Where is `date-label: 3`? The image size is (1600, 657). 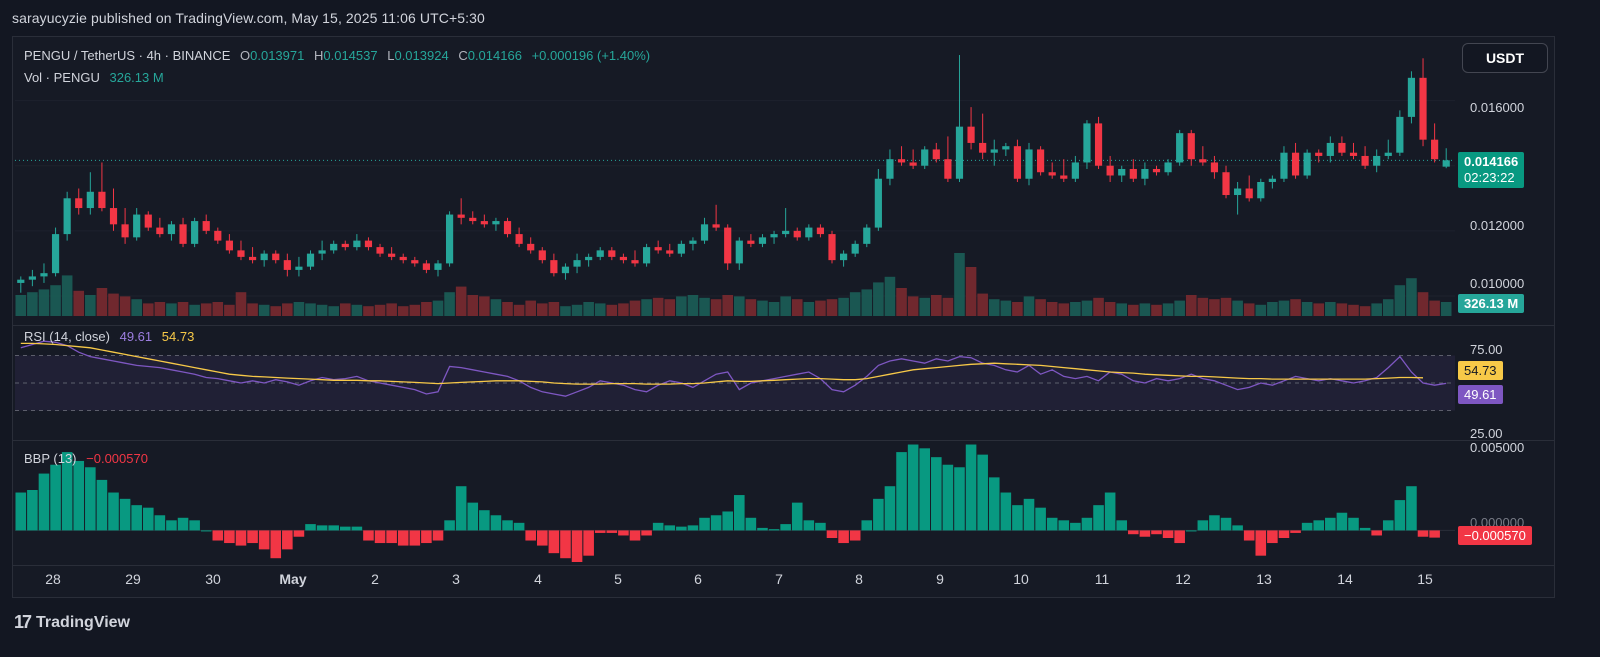
date-label: 3 is located at coordinates (456, 579).